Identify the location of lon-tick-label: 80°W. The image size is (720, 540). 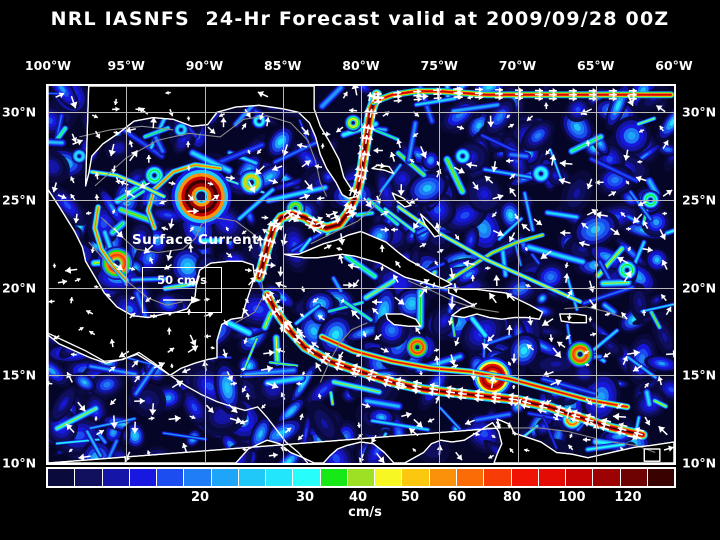
(361, 65).